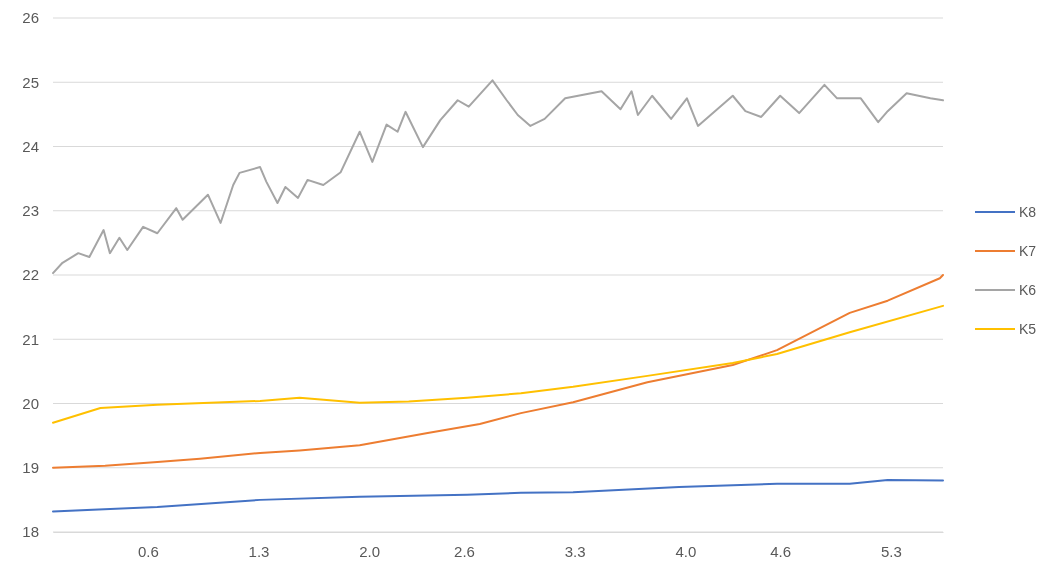 This screenshot has height=575, width=1059. Describe the element at coordinates (30, 468) in the screenshot. I see `y-tick-label: 19` at that location.